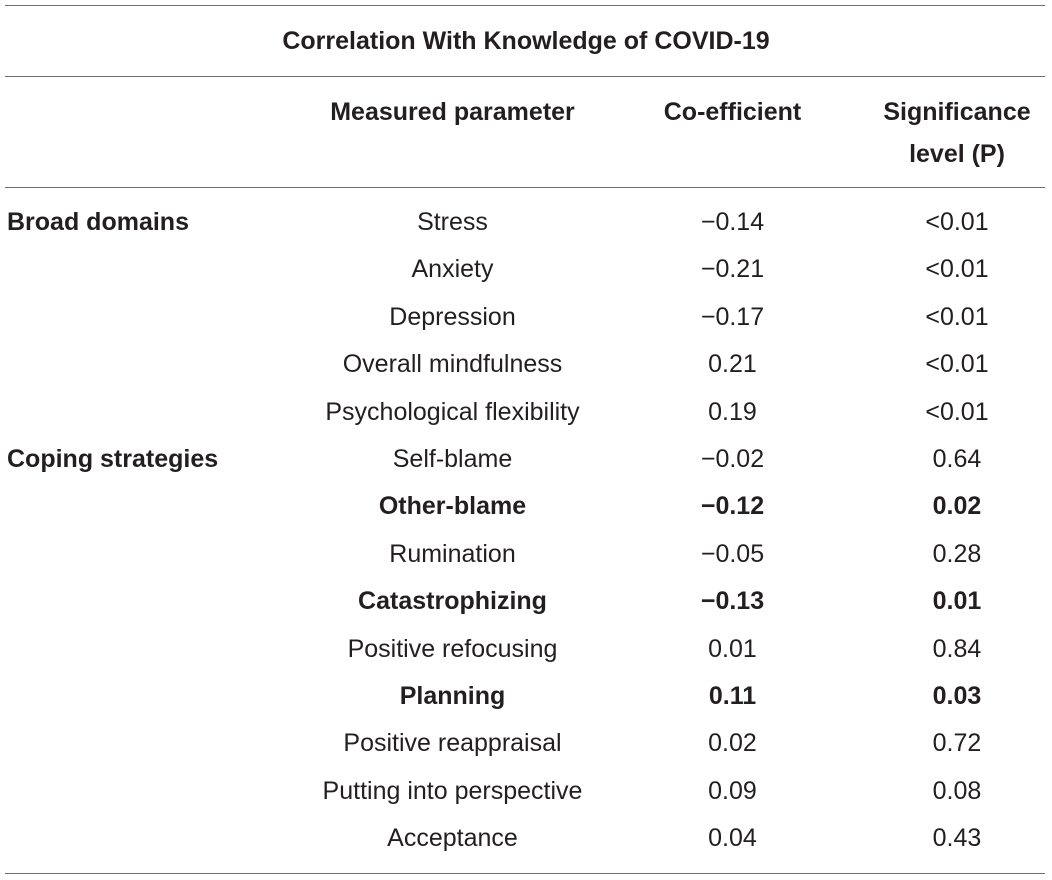  I want to click on row-parameter: Anxiety, so click(452, 269).